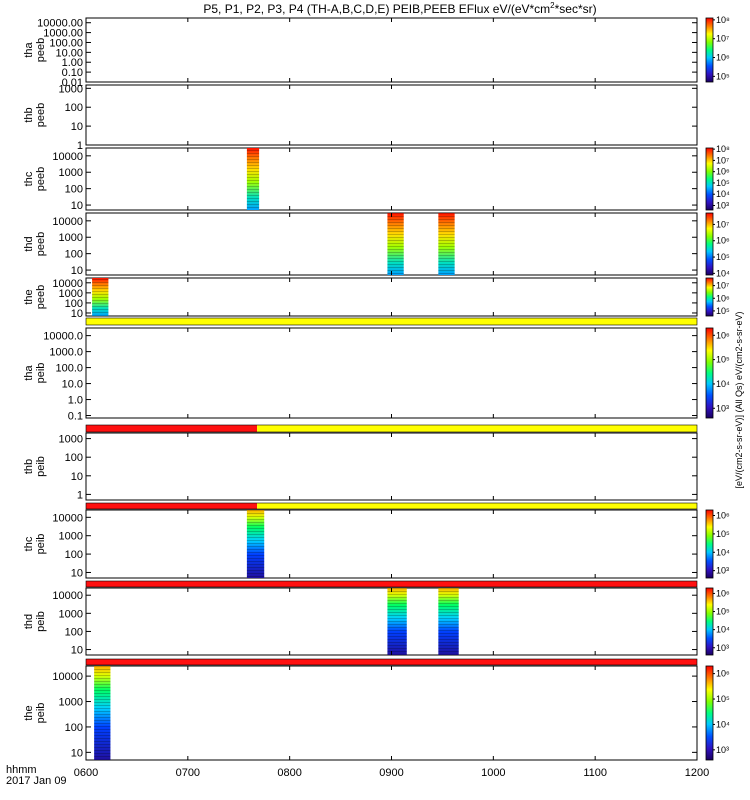 This screenshot has width=750, height=800. I want to click on y-tick-label: 10.0, so click(72, 385).